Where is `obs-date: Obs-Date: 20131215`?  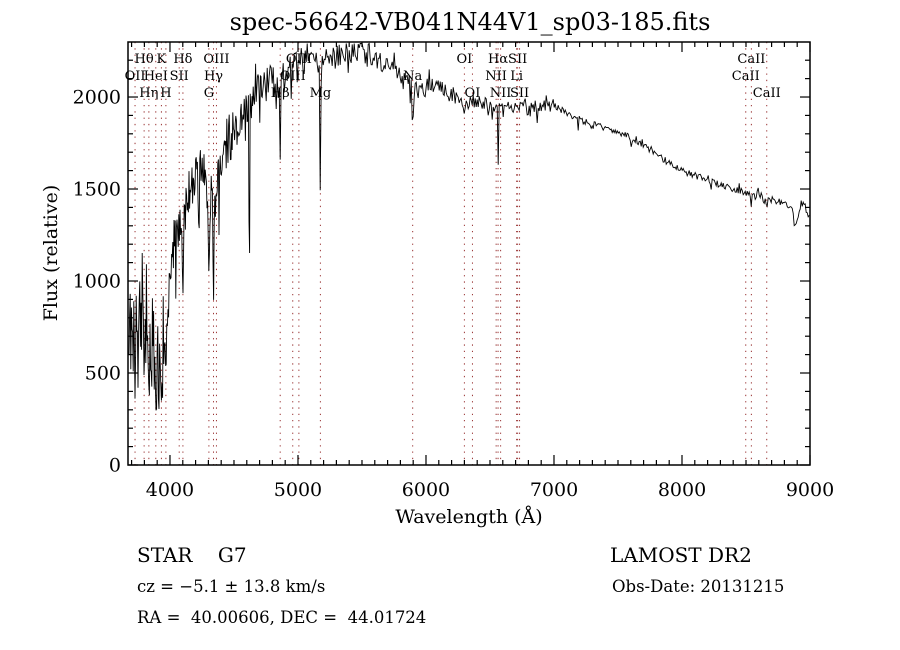
obs-date: Obs-Date: 20131215 is located at coordinates (698, 586).